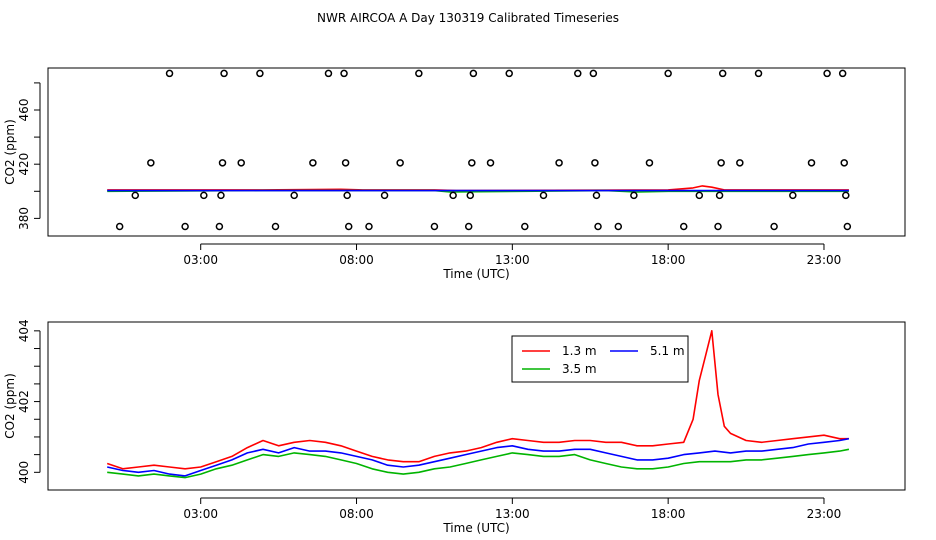  Describe the element at coordinates (24, 330) in the screenshot. I see `y-tick-label: 404` at that location.